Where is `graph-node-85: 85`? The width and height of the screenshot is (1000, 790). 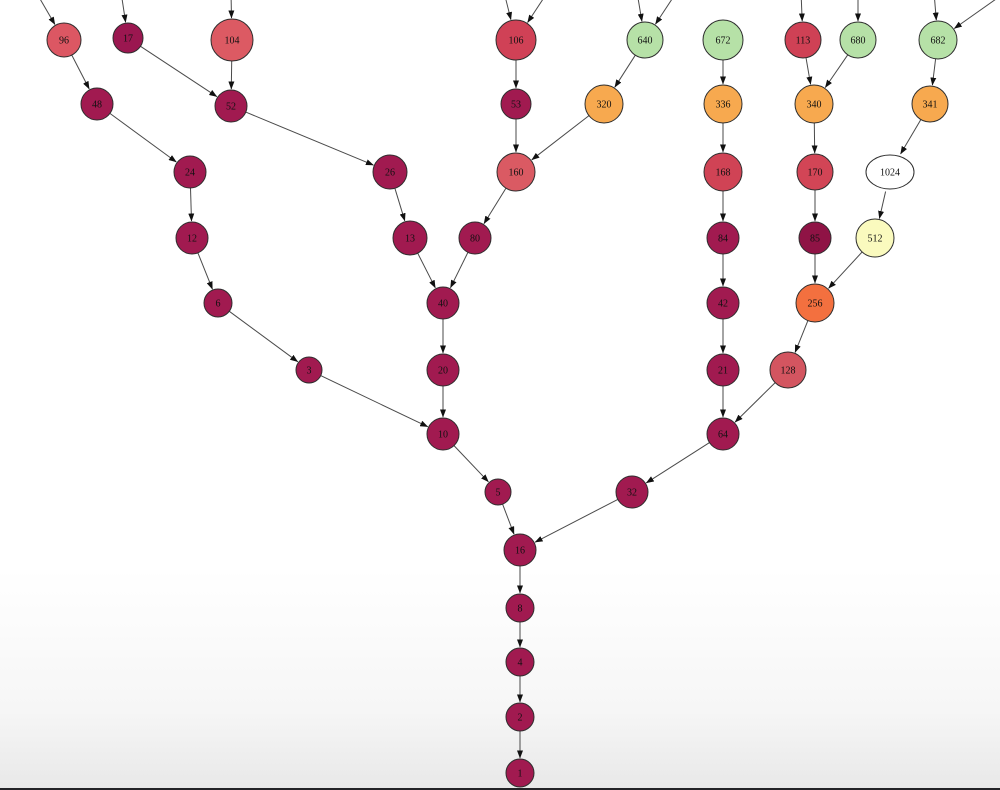
graph-node-85: 85 is located at coordinates (815, 238).